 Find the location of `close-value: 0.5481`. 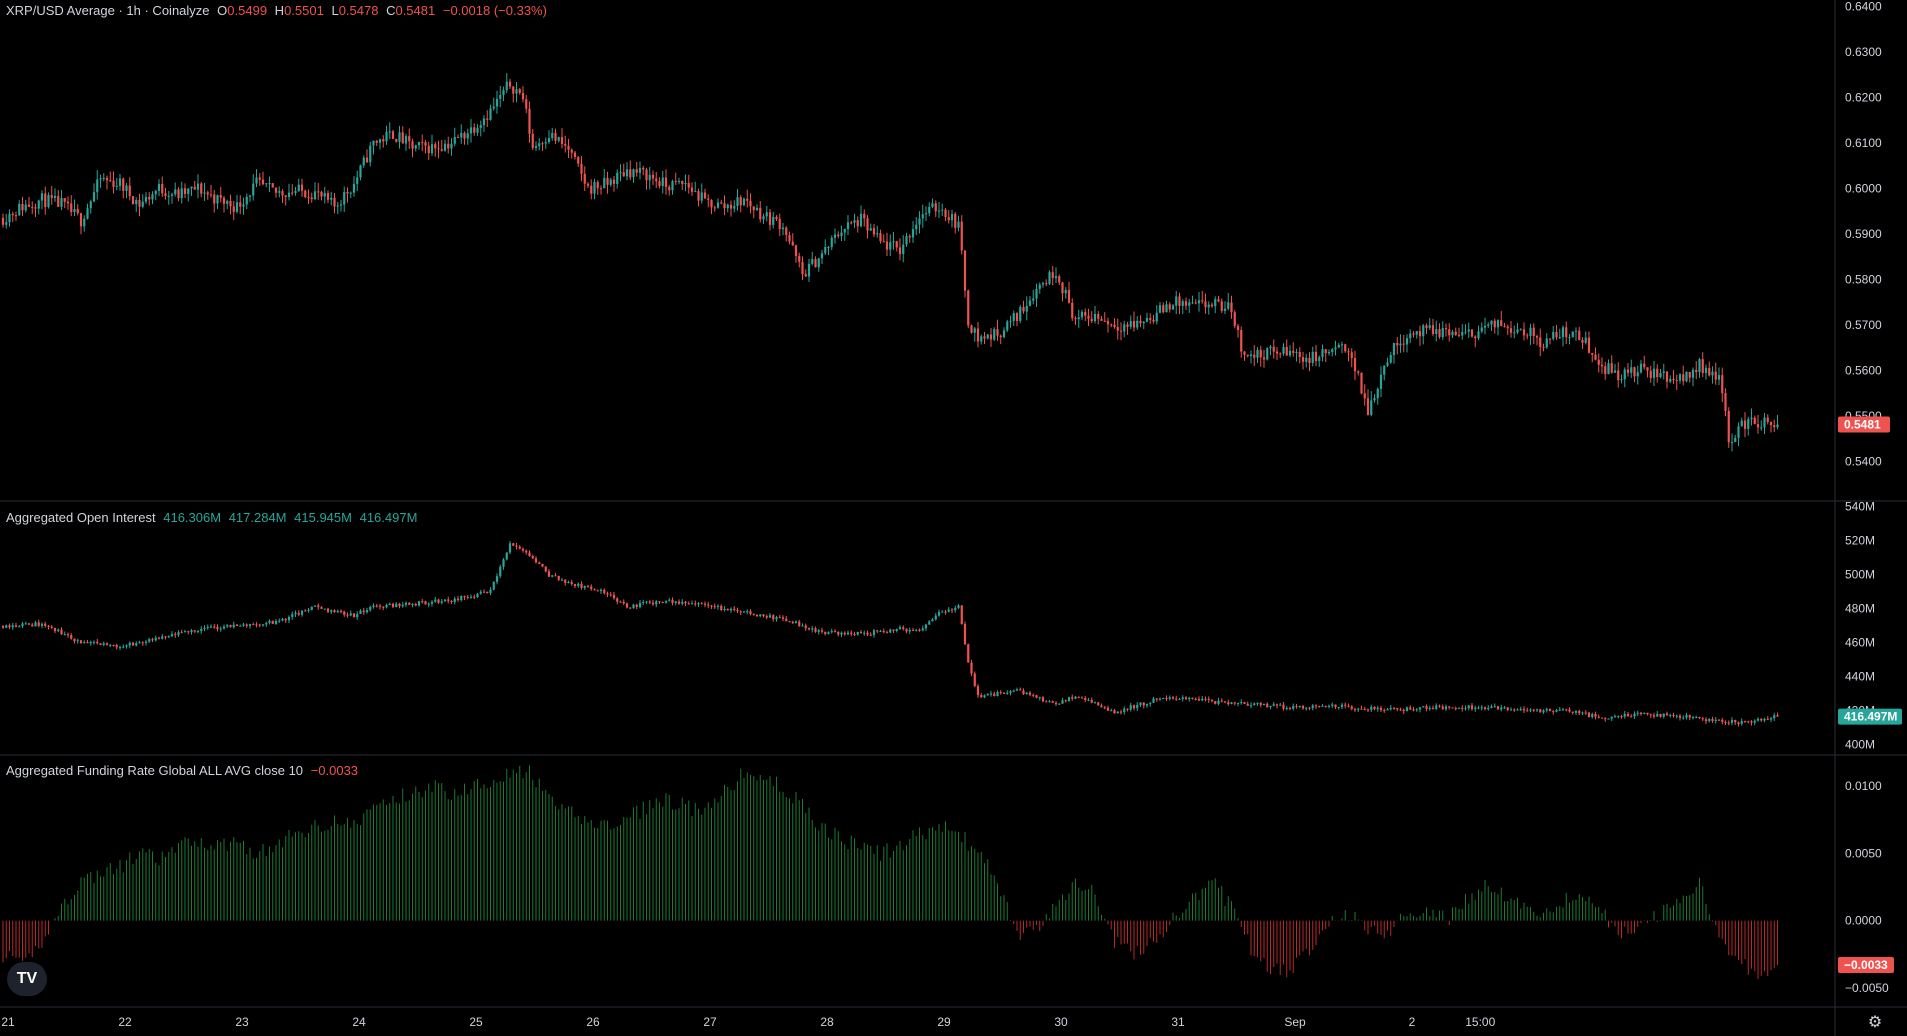

close-value: 0.5481 is located at coordinates (415, 10).